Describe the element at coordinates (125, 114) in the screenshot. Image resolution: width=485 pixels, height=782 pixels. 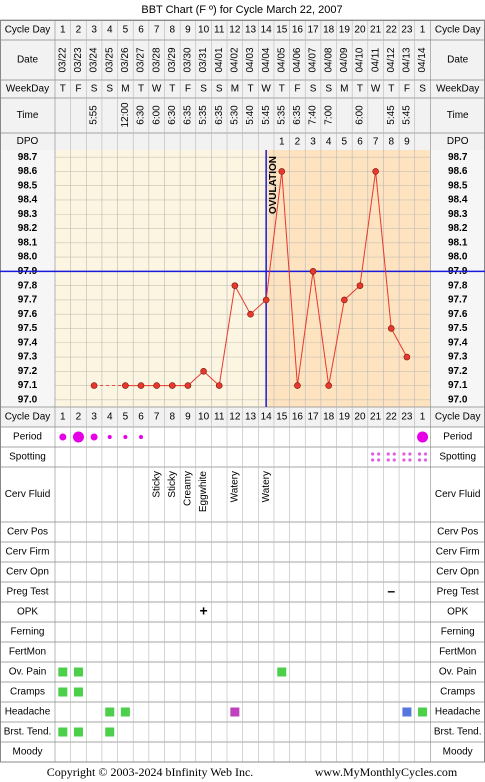
I see `time-label: 12:00` at that location.